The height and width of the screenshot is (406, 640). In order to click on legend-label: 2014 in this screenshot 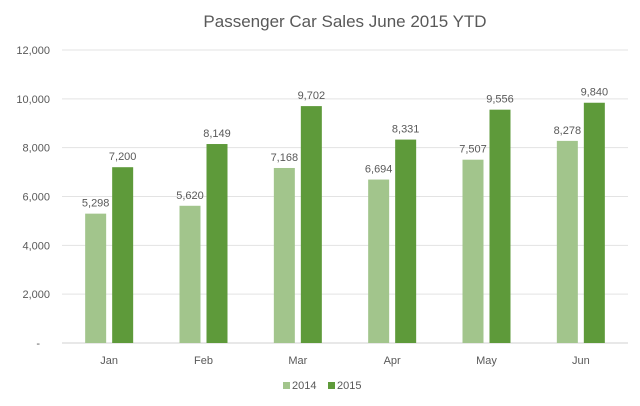, I will do `click(304, 386)`.